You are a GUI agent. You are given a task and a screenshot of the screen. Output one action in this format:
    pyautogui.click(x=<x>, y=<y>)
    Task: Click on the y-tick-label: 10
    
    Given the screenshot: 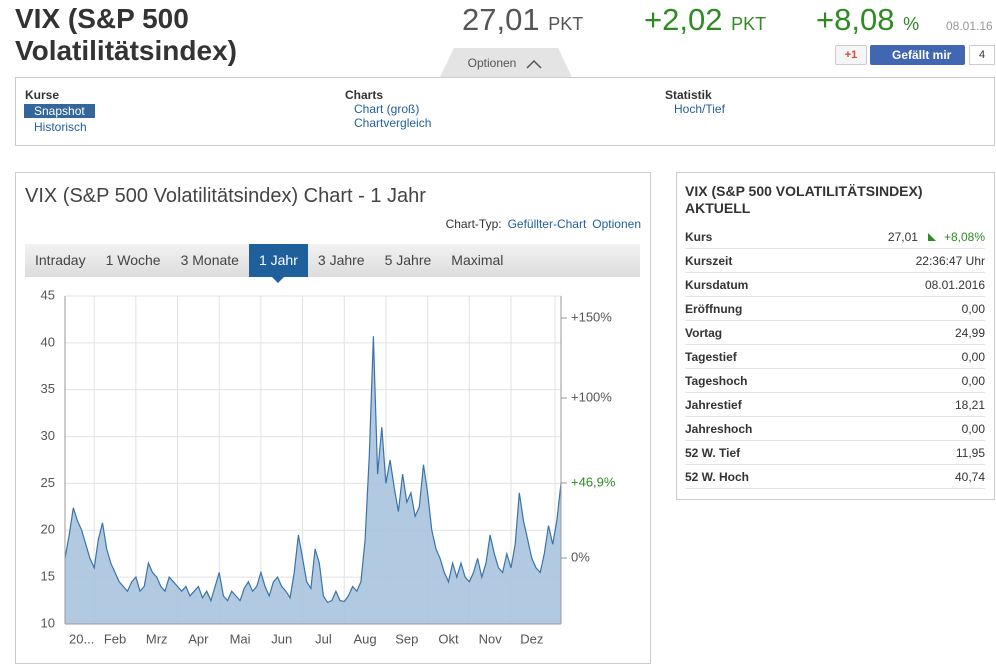 What is the action you would take?
    pyautogui.click(x=48, y=622)
    